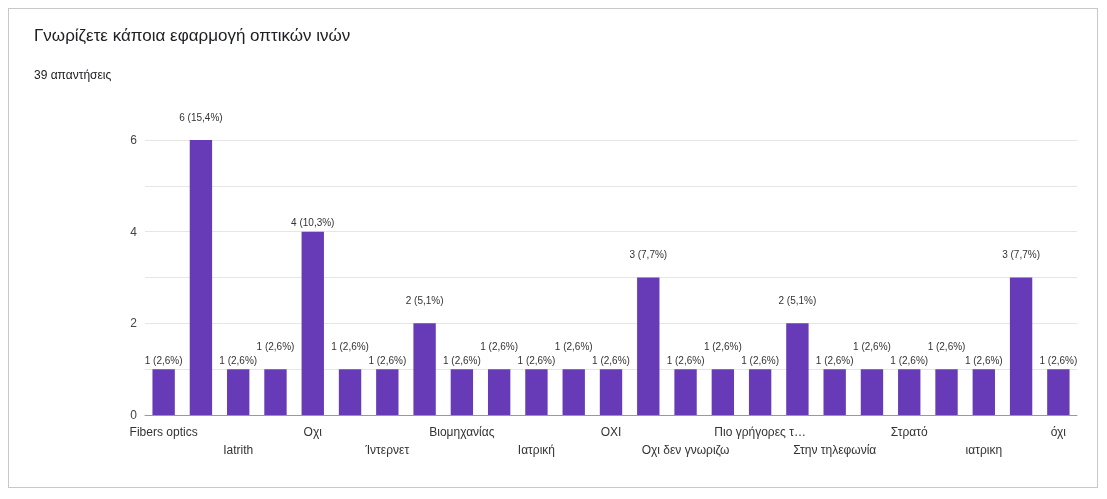  Describe the element at coordinates (238, 450) in the screenshot. I see `x-tick-label: Iatrith` at that location.